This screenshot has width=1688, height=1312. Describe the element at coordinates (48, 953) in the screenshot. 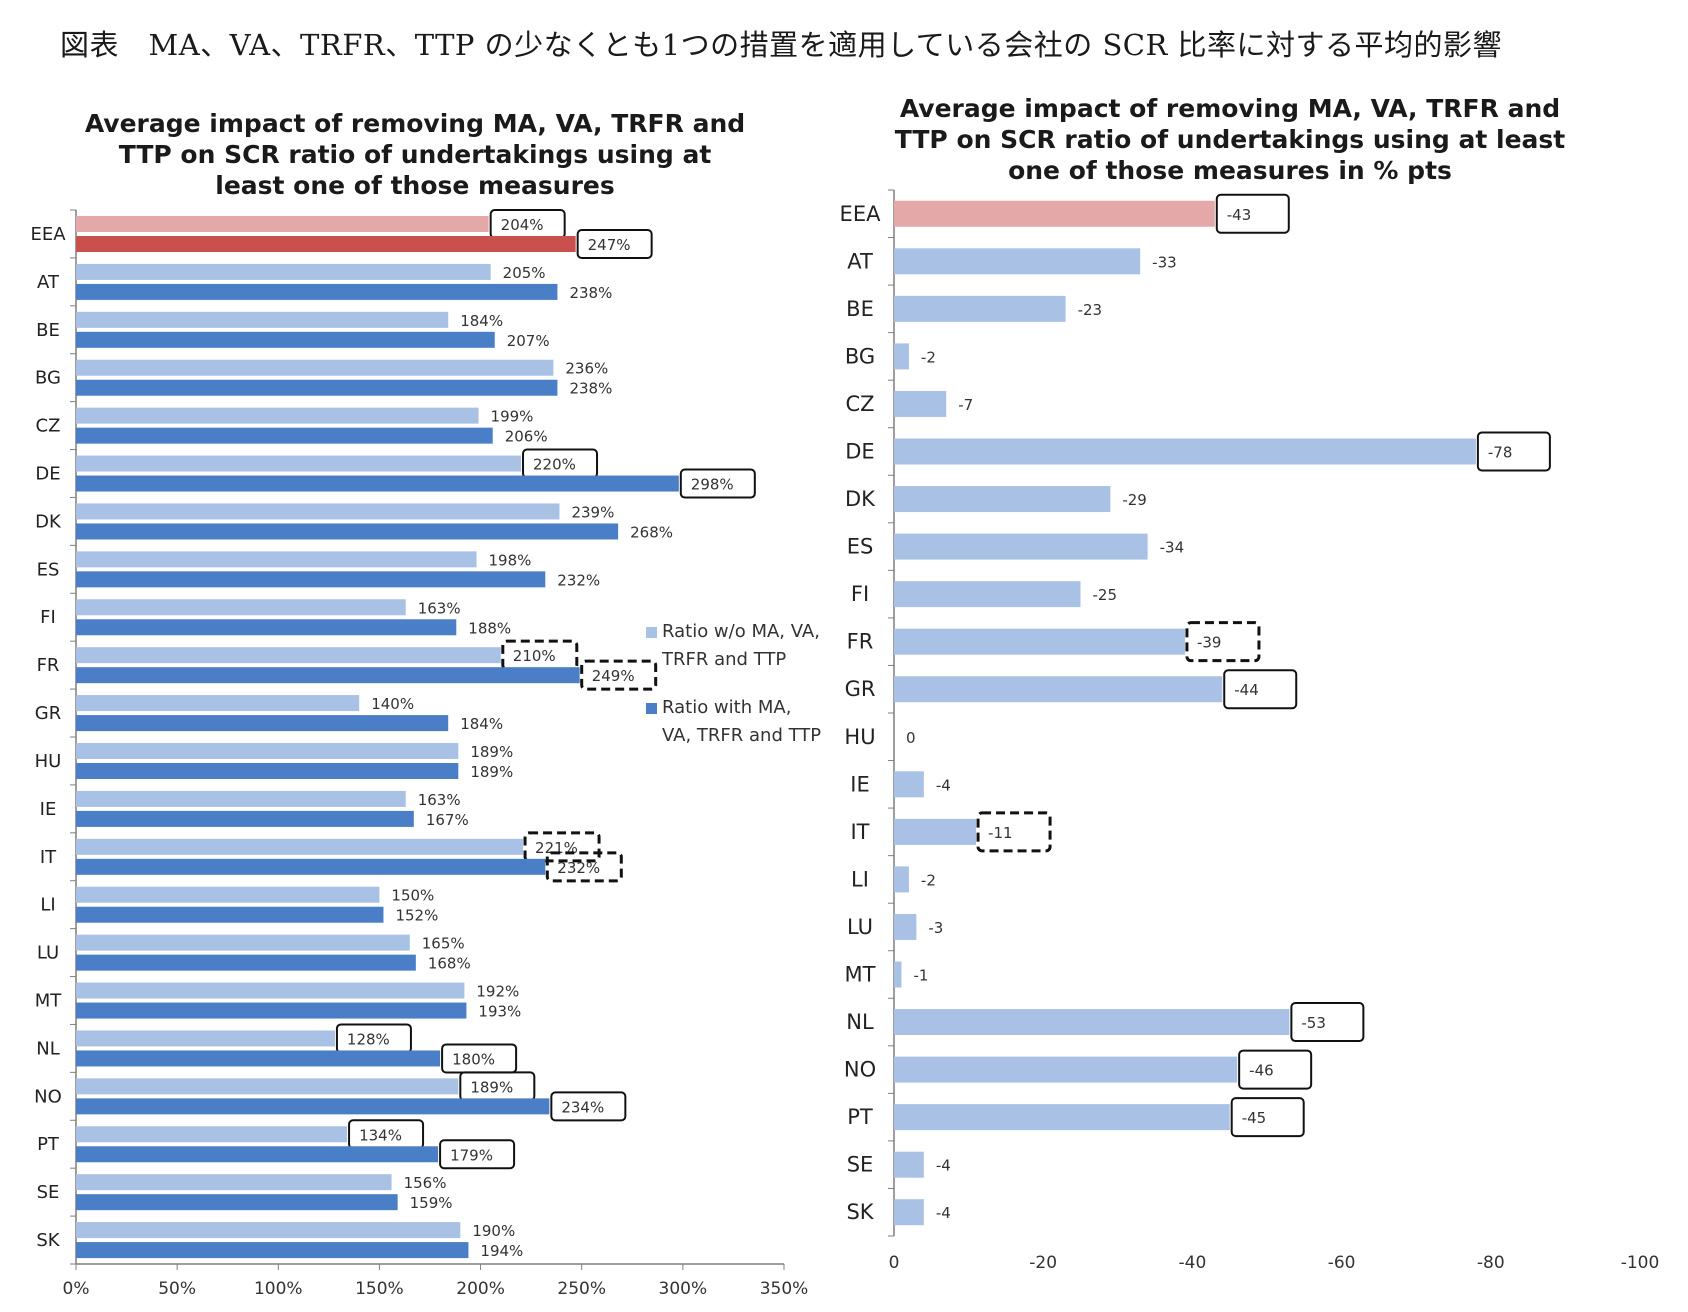

I see `left-category-label: LU` at that location.